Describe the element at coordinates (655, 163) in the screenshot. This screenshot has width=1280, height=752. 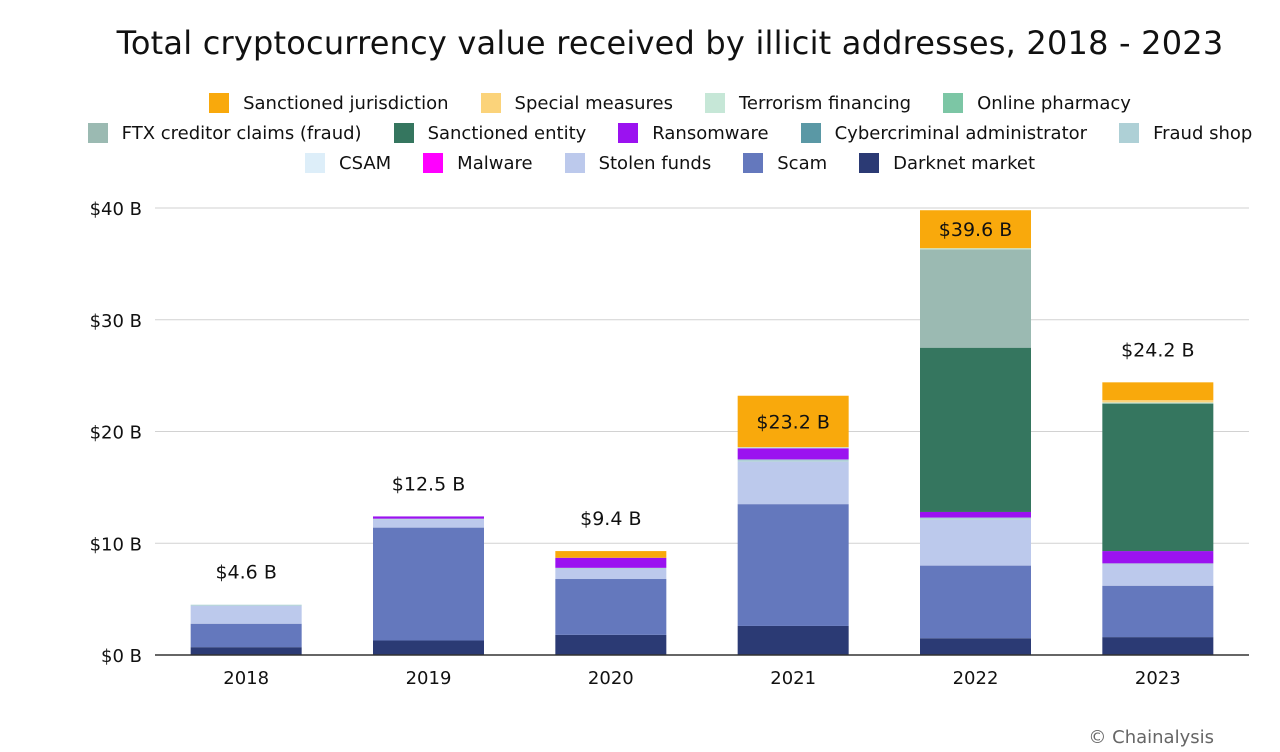
I see `legend-label: Stolen funds` at that location.